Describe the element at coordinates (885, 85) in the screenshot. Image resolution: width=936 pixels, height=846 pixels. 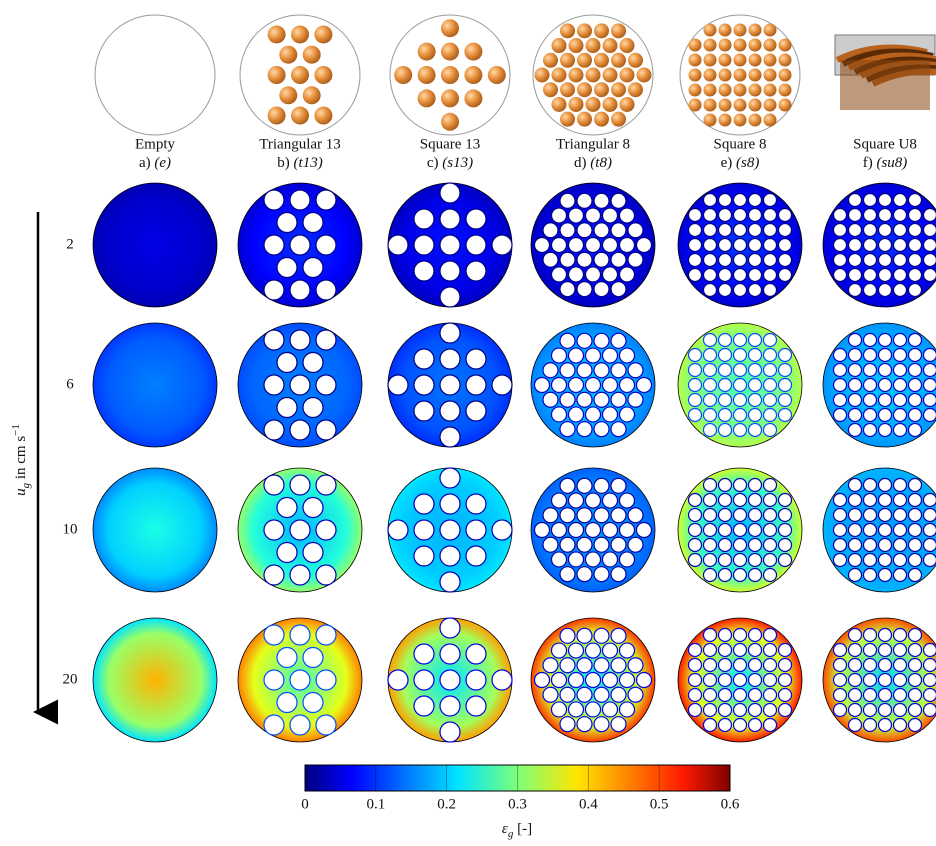
I see `schematic-bundle-body` at that location.